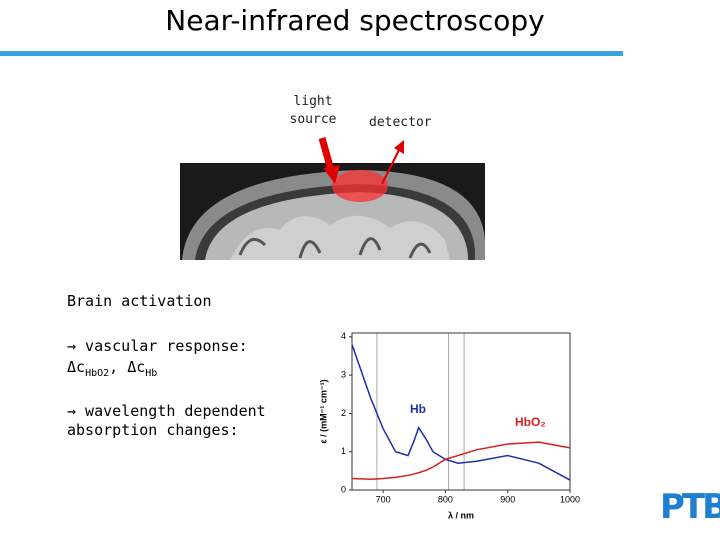  I want to click on label-line: light, so click(313, 101).